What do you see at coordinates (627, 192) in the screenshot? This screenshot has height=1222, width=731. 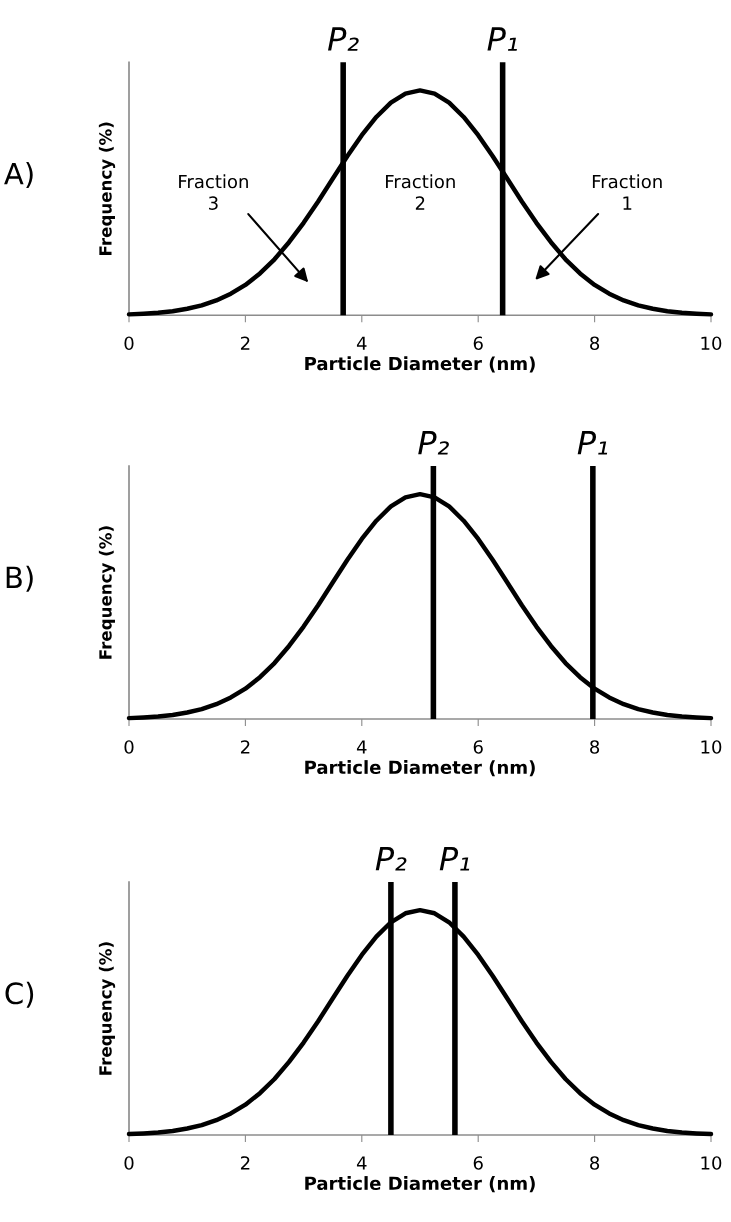 I see `annotation: Fraction 1` at bounding box center [627, 192].